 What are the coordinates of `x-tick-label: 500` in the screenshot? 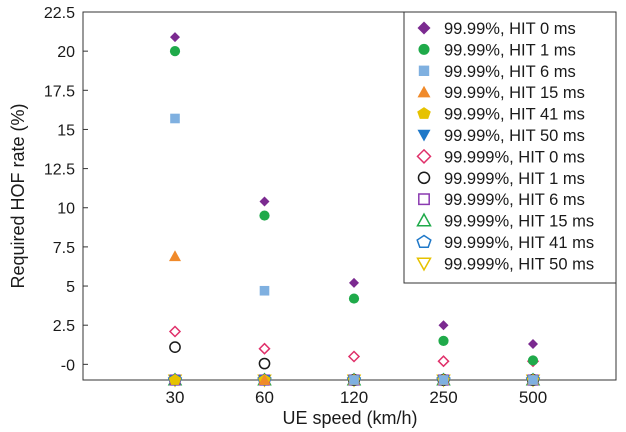 It's located at (533, 397).